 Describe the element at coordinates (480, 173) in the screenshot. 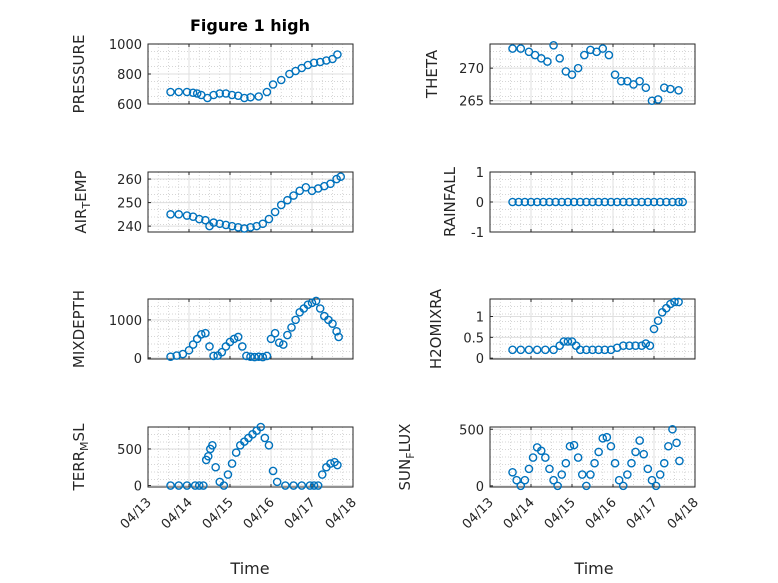

I see `y-tick-label-rainfall: 1` at that location.